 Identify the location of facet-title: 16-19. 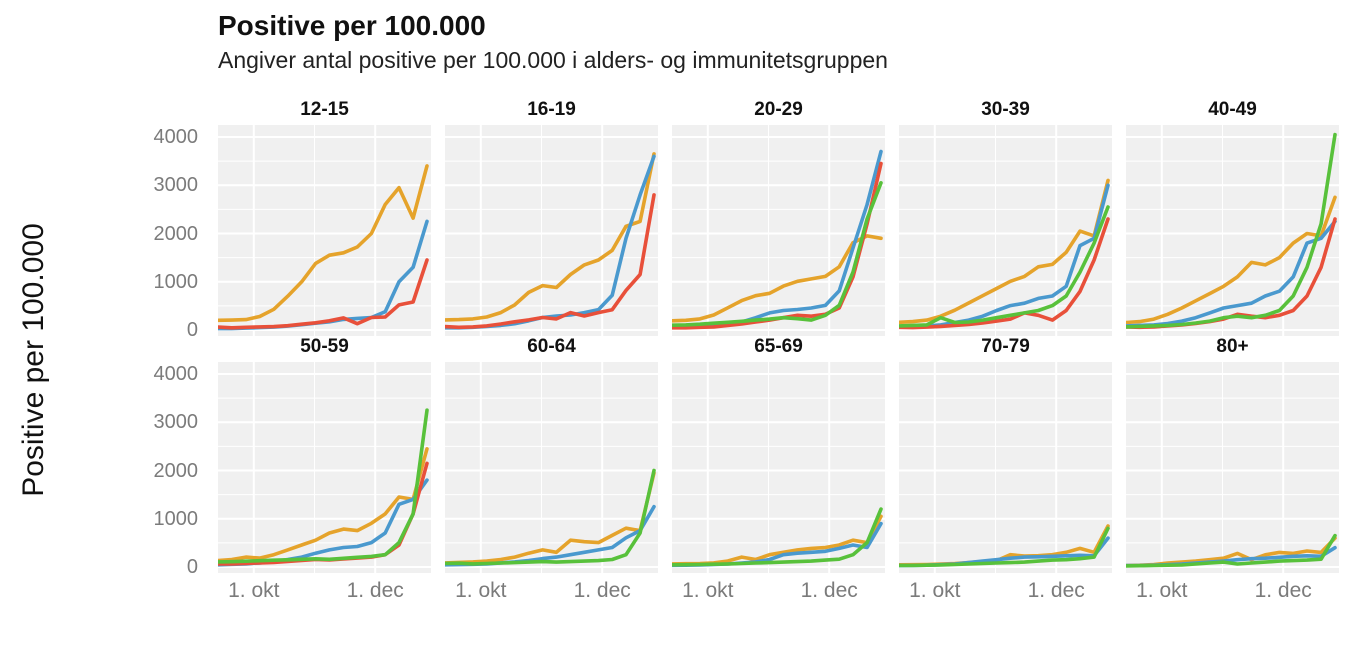
(551, 109).